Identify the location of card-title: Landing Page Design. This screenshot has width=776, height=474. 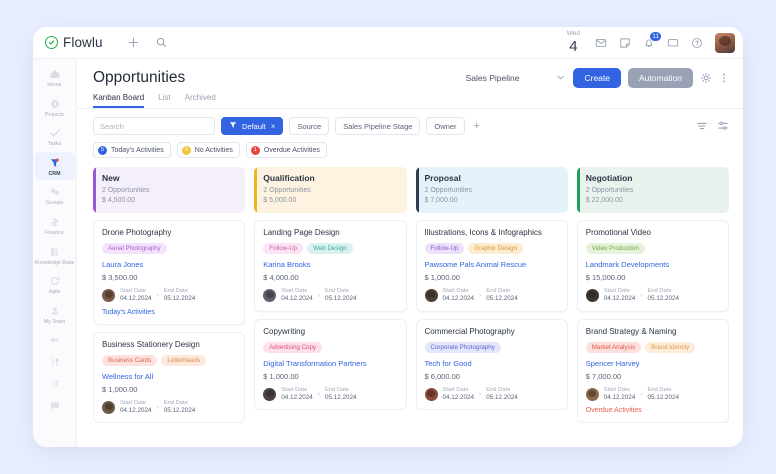
(301, 233).